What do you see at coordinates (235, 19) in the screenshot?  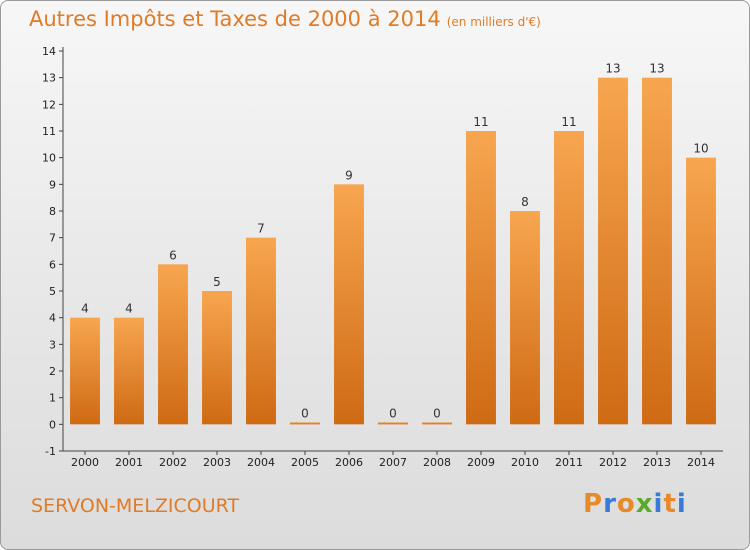 I see `chart-title-text: Autres Impôts et Taxes de 2000 à 2014` at bounding box center [235, 19].